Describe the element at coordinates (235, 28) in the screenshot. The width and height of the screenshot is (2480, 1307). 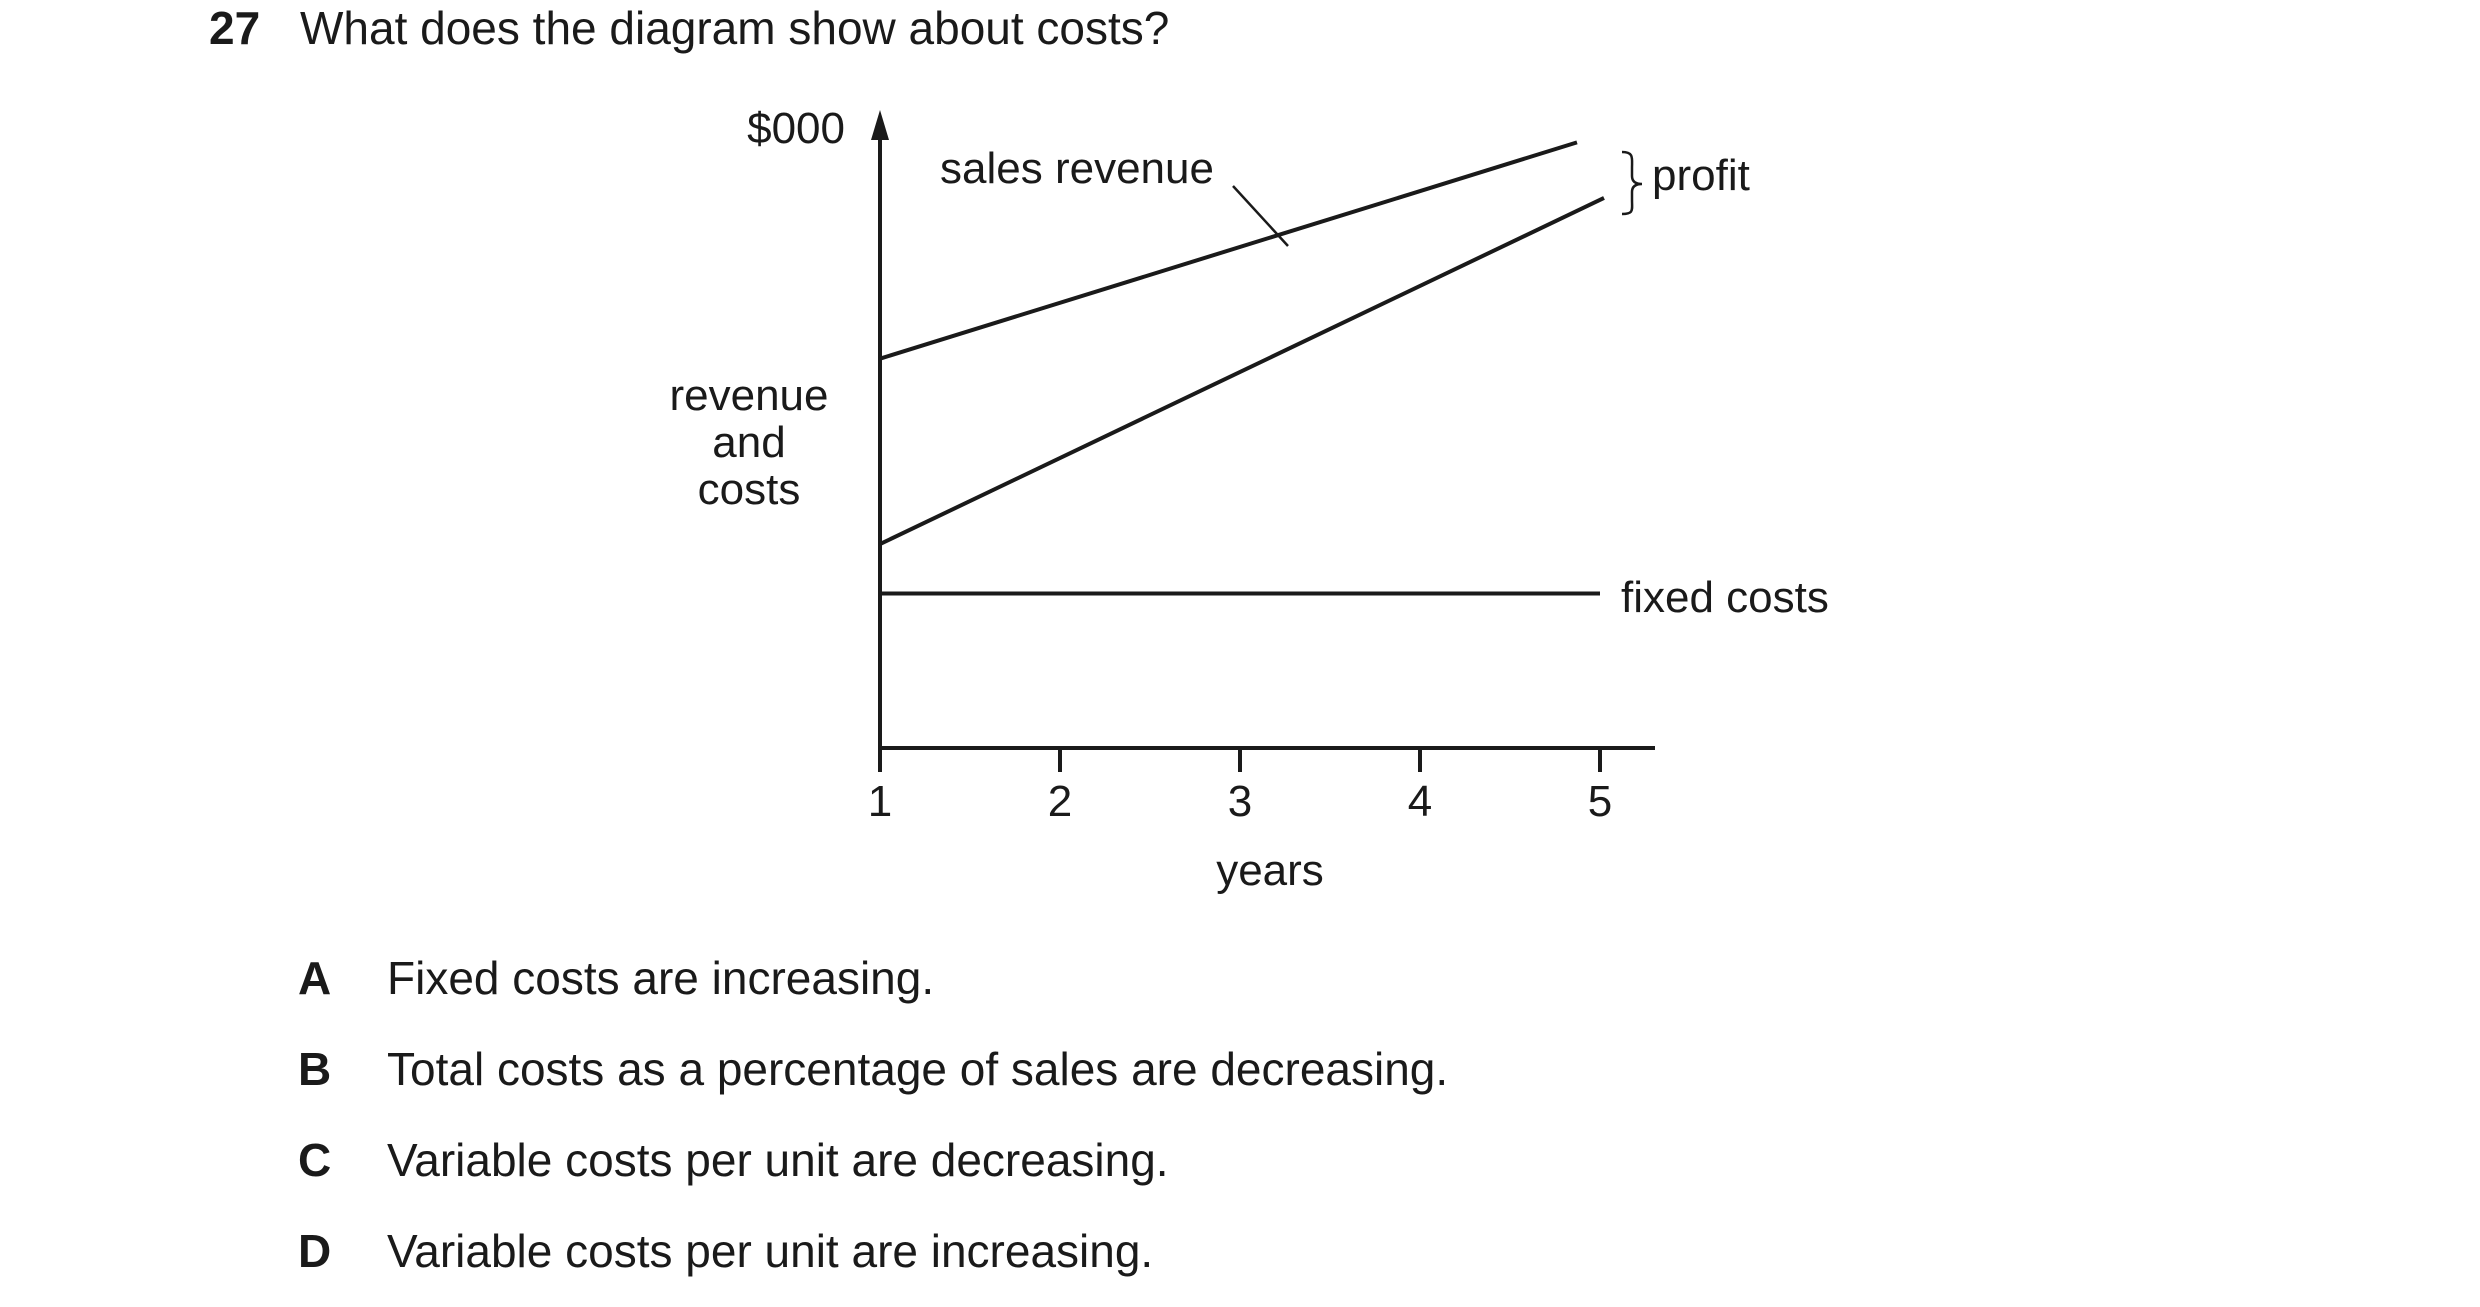
I see `question-number: 27` at that location.